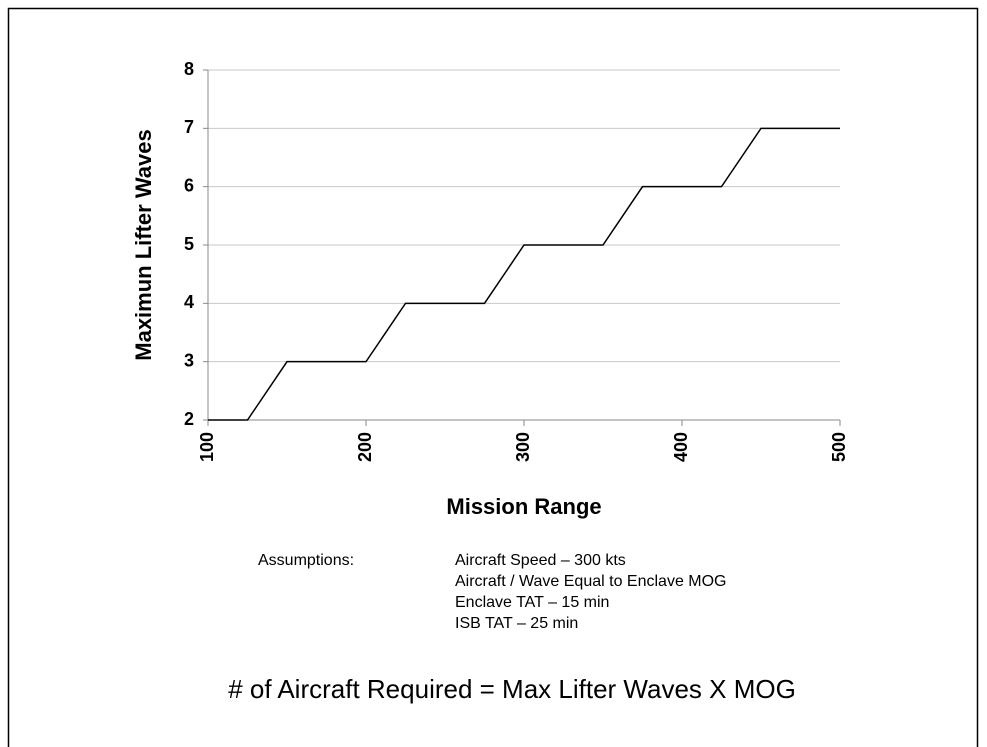  What do you see at coordinates (189, 419) in the screenshot?
I see `y-tick-label: 2` at bounding box center [189, 419].